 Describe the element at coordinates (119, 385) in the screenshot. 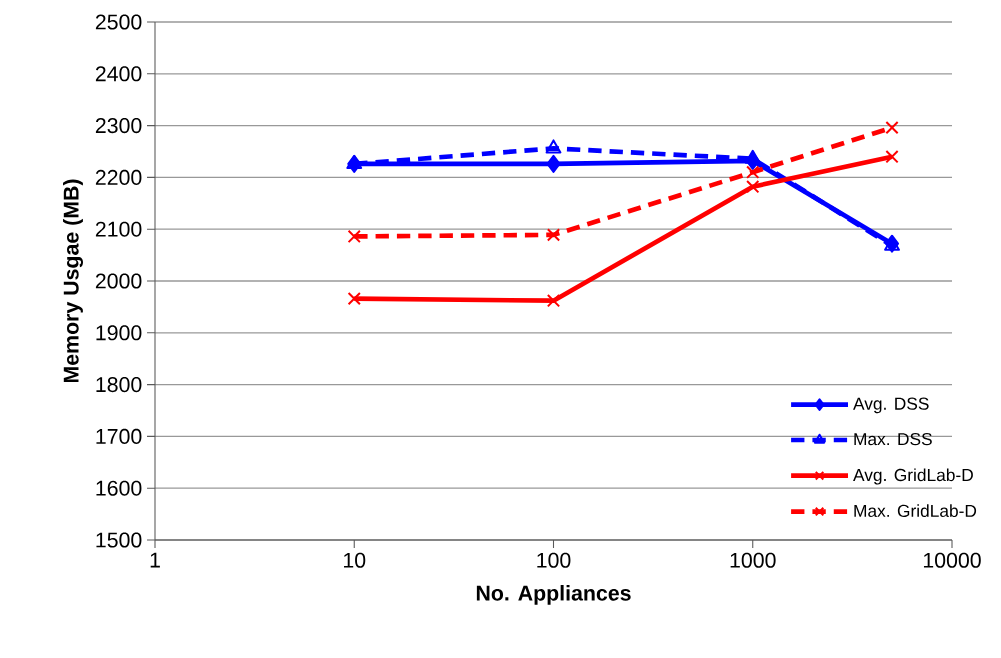

I see `y-tick-label: 1800` at that location.